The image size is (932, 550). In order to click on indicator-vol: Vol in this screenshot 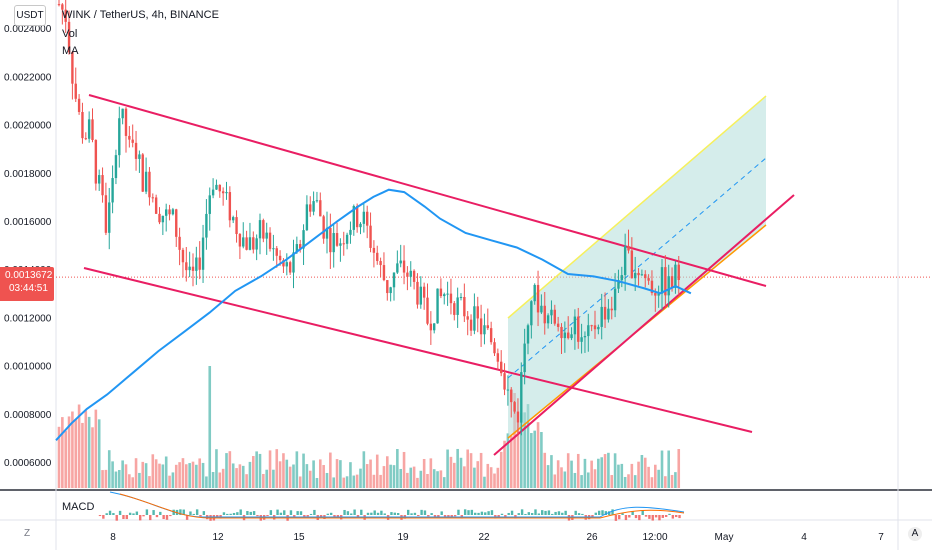, I will do `click(70, 34)`.